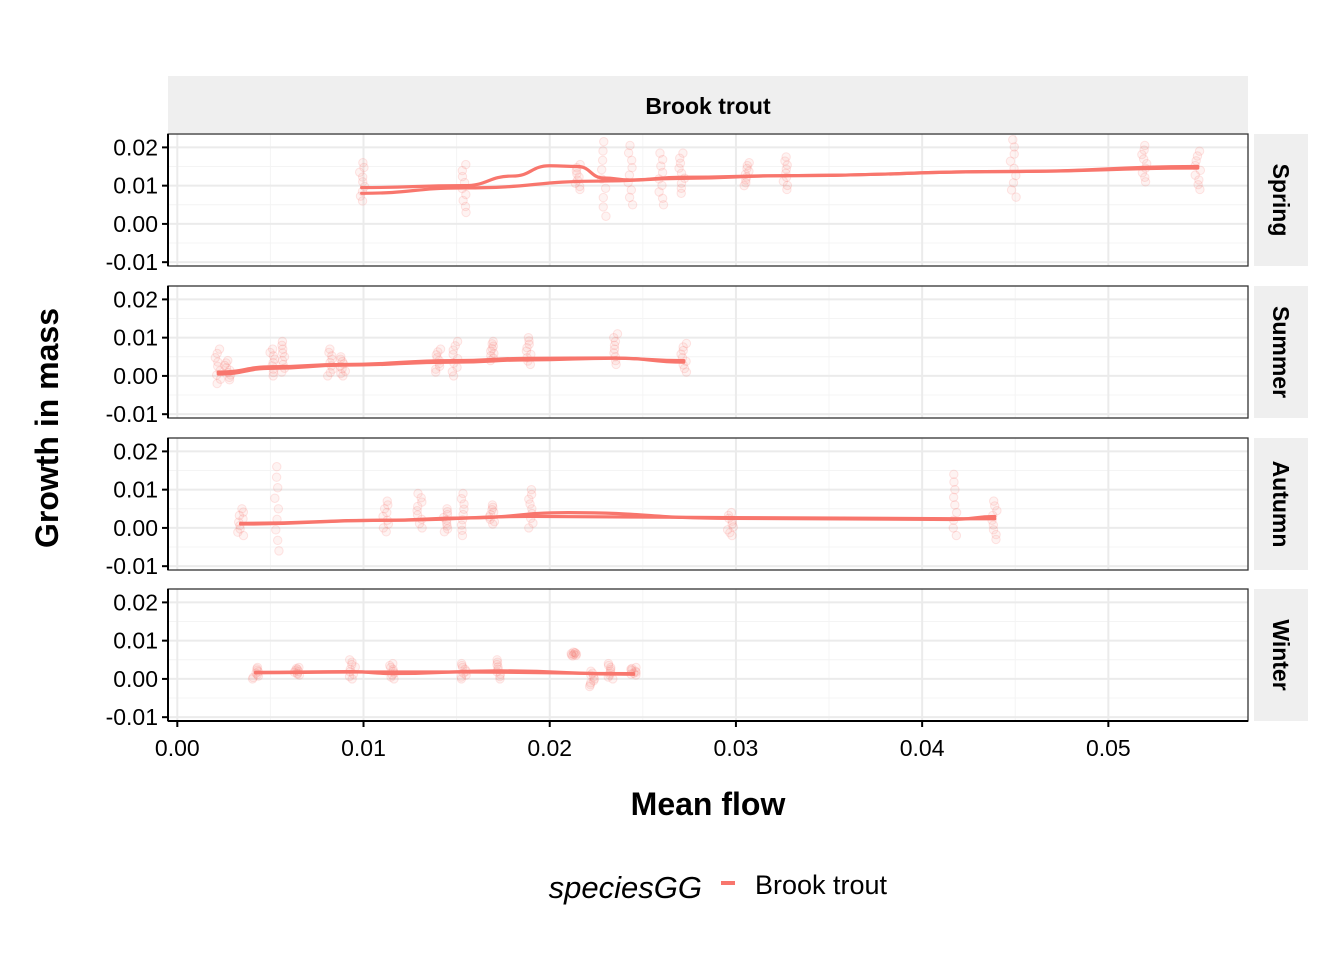 The image size is (1344, 960). Describe the element at coordinates (708, 504) in the screenshot. I see `panel-background` at that location.